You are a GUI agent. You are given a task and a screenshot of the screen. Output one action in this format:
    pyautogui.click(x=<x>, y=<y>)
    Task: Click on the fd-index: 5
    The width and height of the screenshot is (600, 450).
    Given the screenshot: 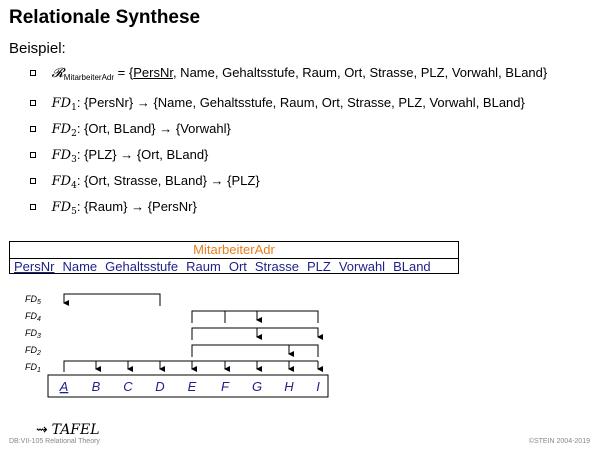 What is the action you would take?
    pyautogui.click(x=74, y=212)
    